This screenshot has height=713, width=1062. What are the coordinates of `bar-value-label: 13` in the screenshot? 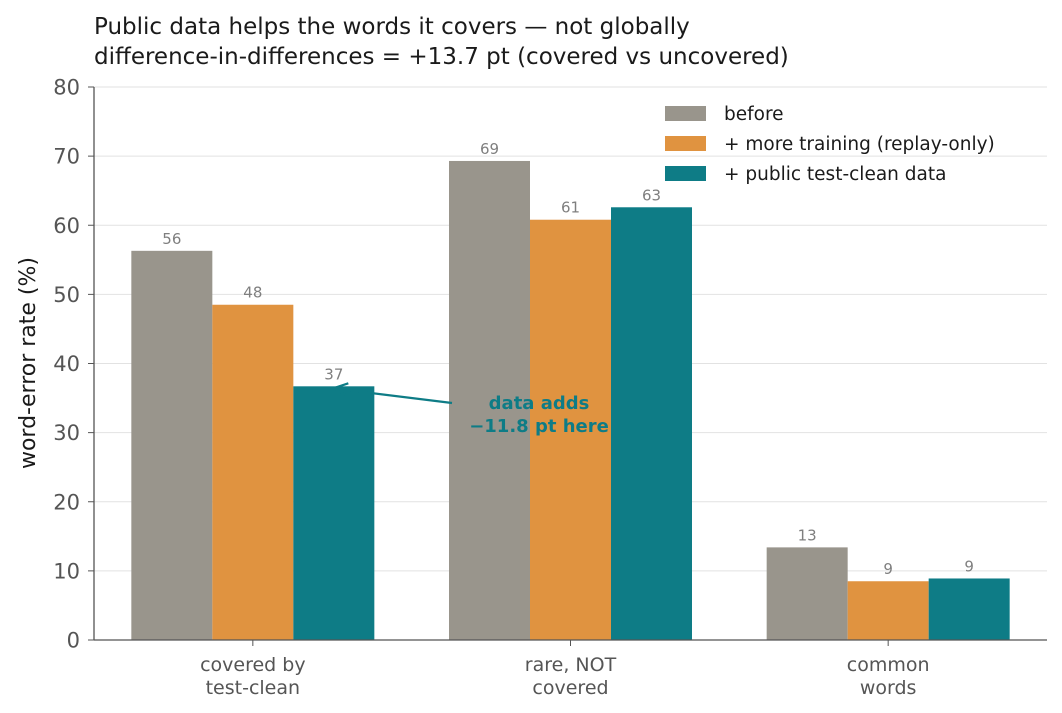 It's located at (807, 535).